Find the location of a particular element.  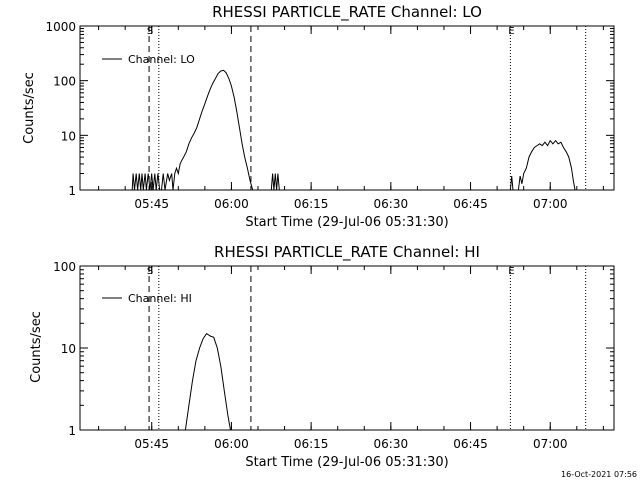

legend-label-lo: Channel: LO is located at coordinates (161, 59).